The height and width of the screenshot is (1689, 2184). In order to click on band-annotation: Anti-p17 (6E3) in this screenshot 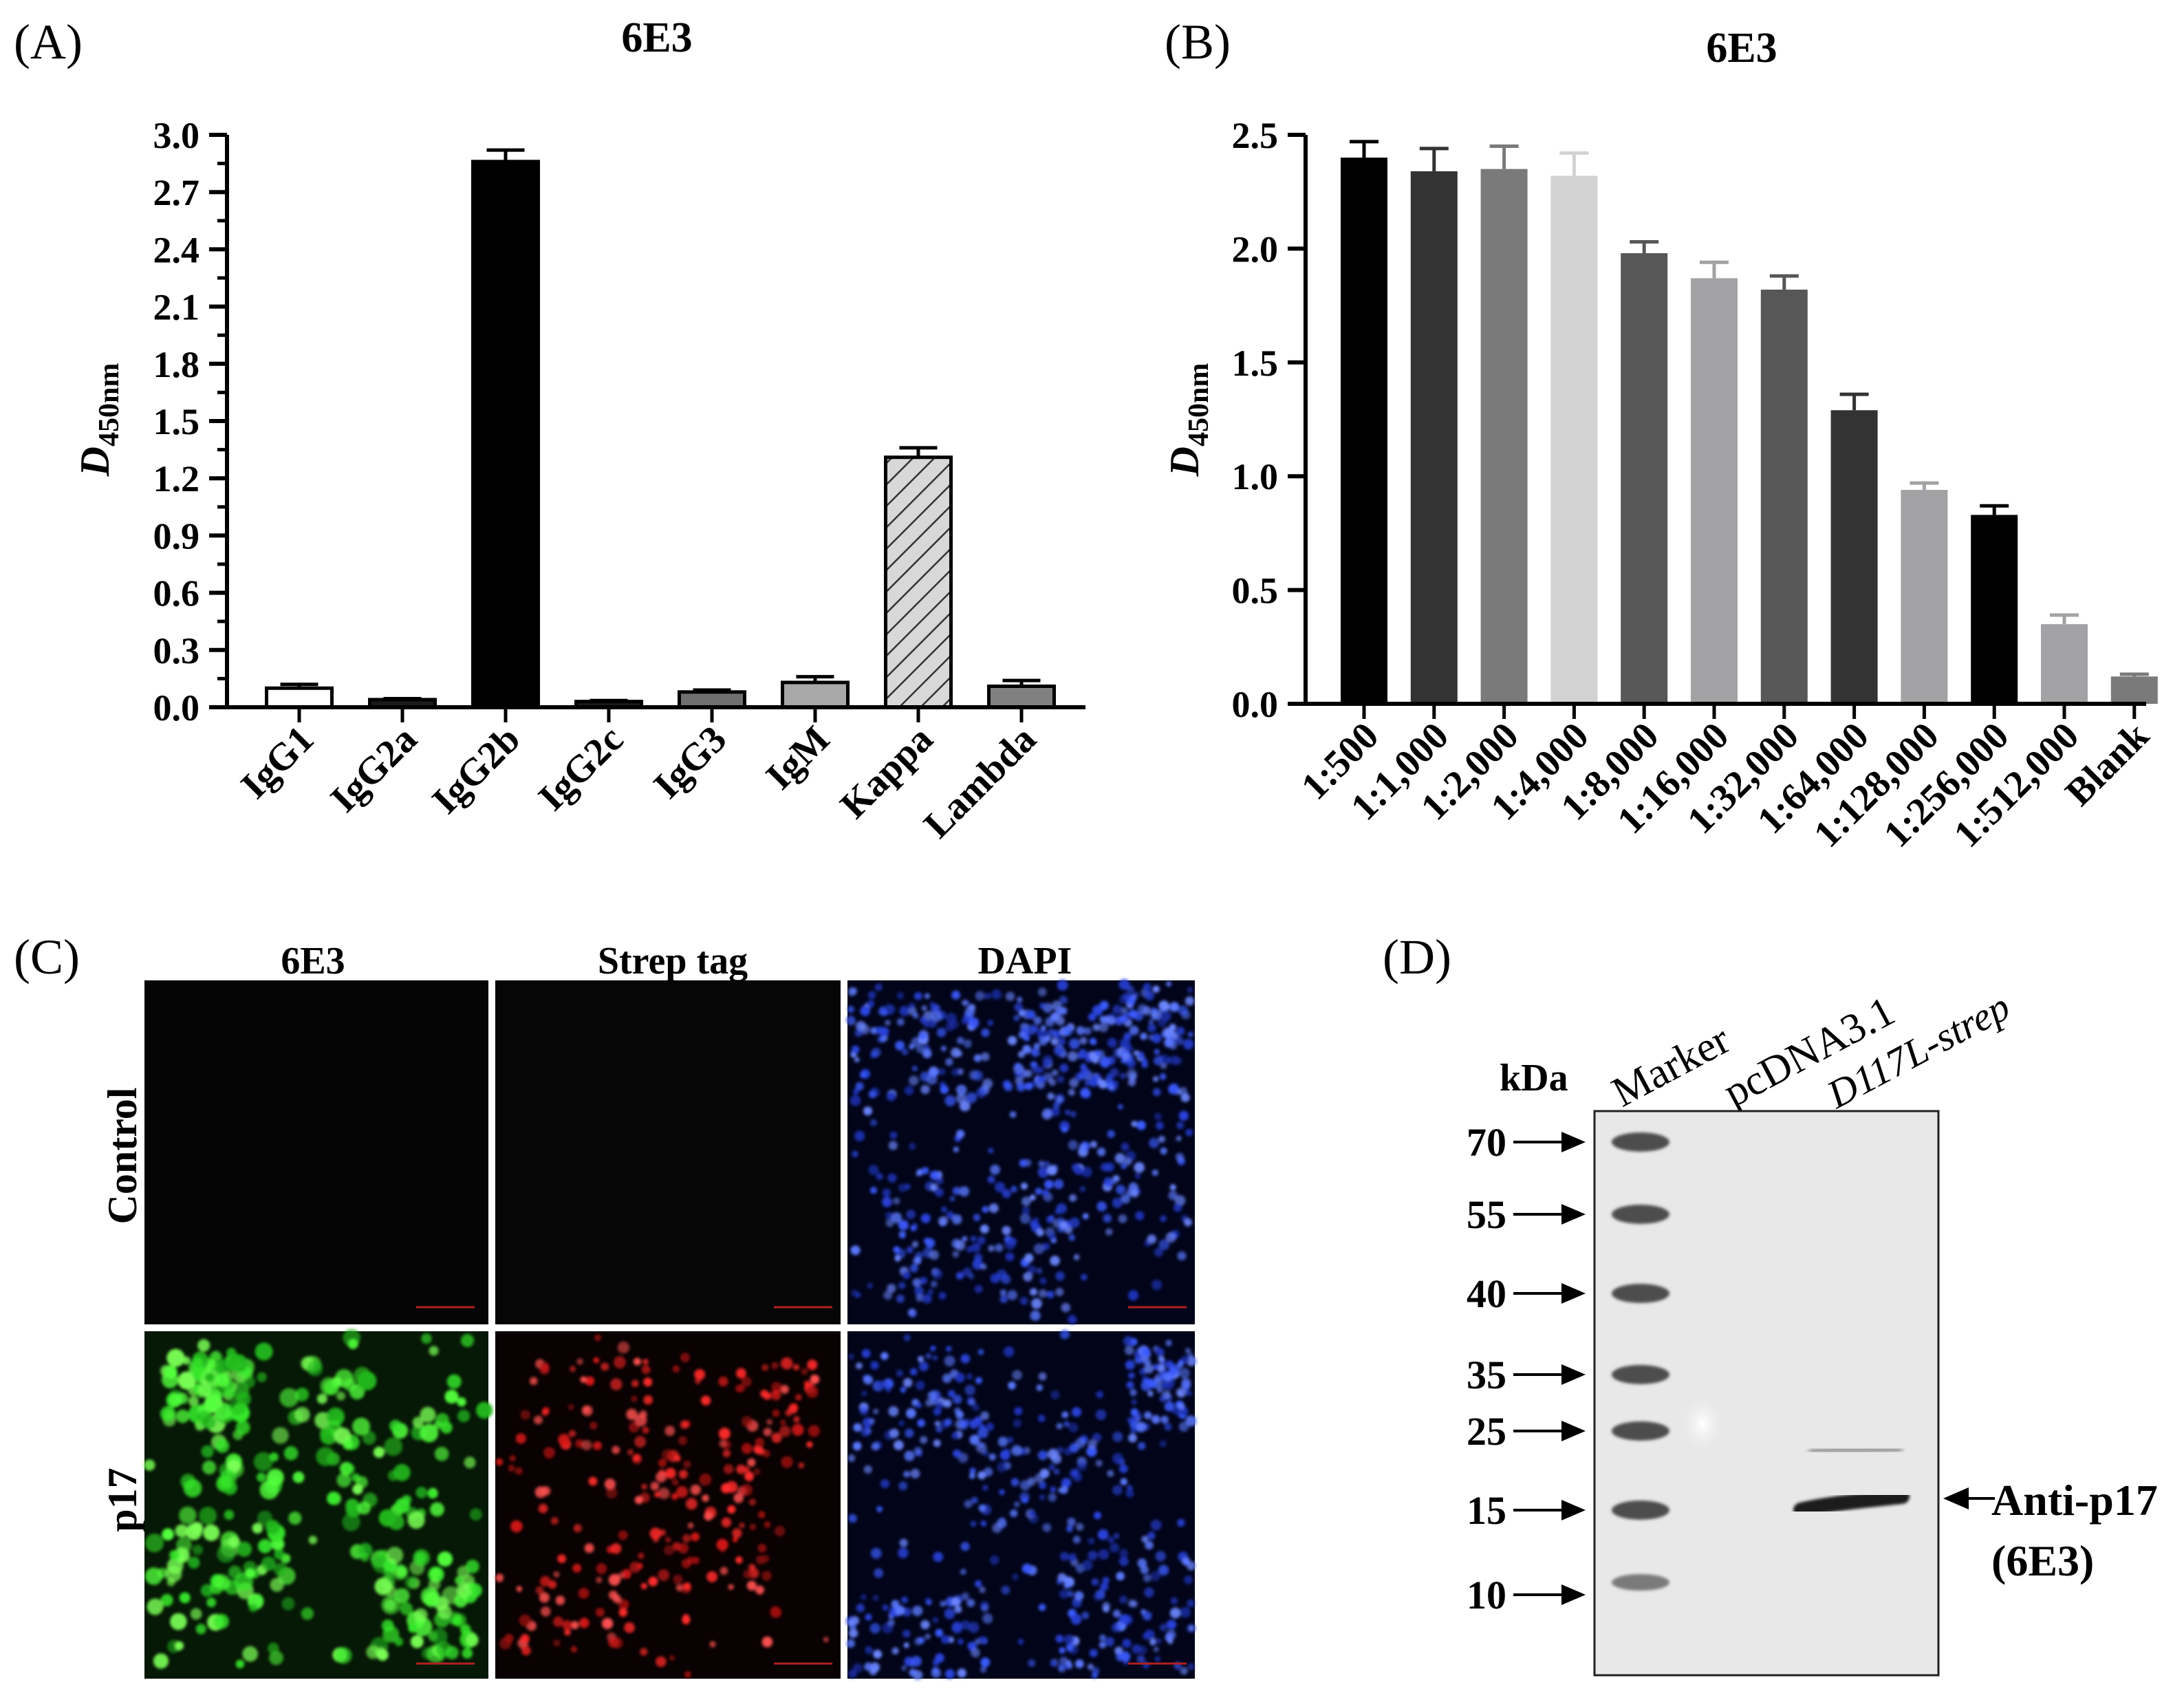, I will do `click(2050, 1530)`.